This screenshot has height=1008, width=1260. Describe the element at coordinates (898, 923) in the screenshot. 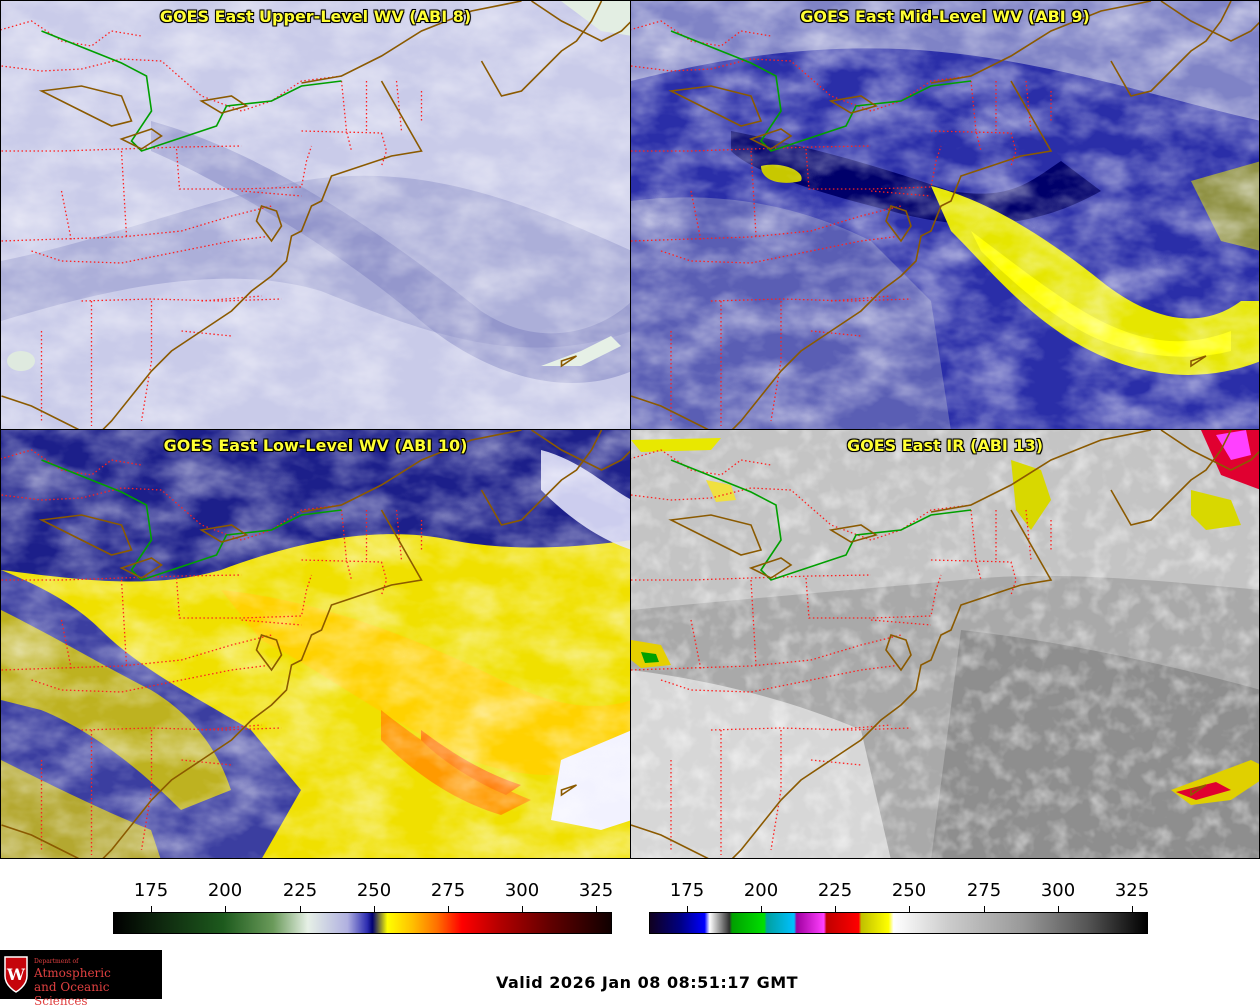

I see `ir-colorbar` at that location.